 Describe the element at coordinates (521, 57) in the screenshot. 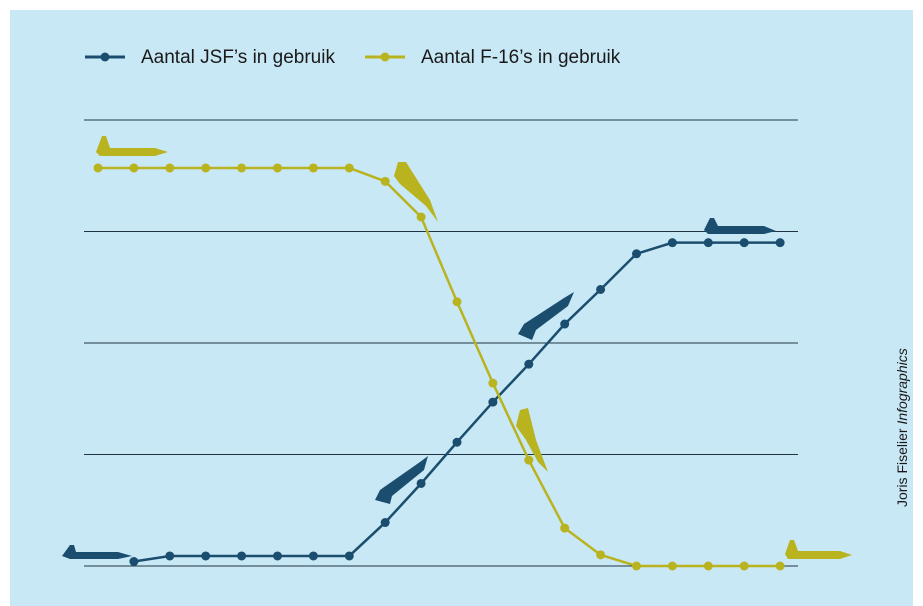

I see `legend-label: Aantal F-16’s in gebruik` at that location.